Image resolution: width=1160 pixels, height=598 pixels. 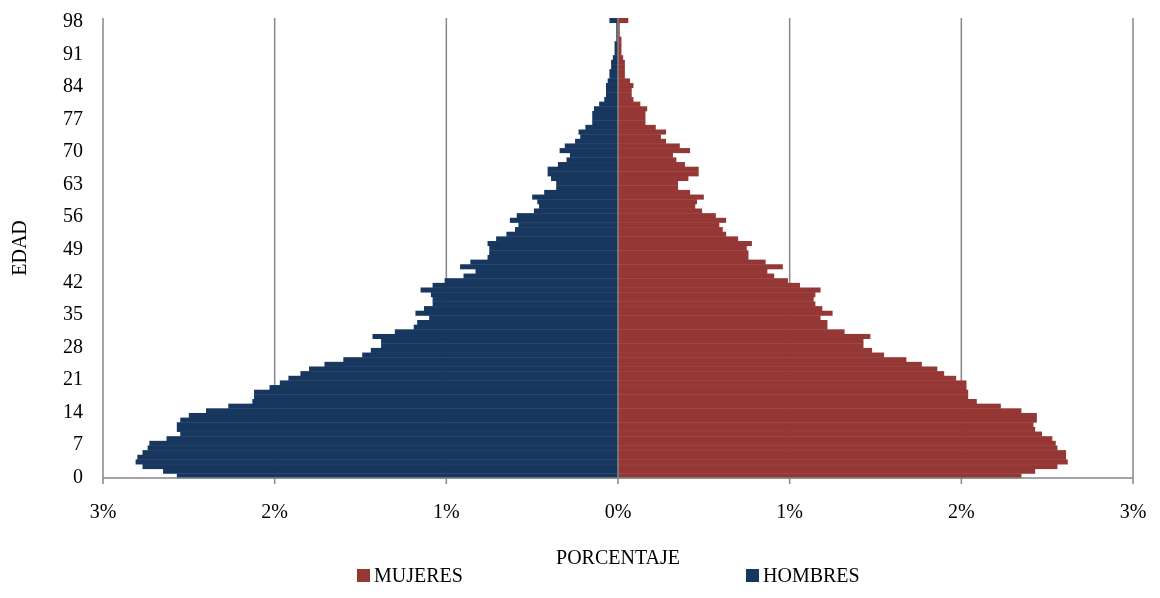 I want to click on y-tick-label: 14, so click(x=73, y=410).